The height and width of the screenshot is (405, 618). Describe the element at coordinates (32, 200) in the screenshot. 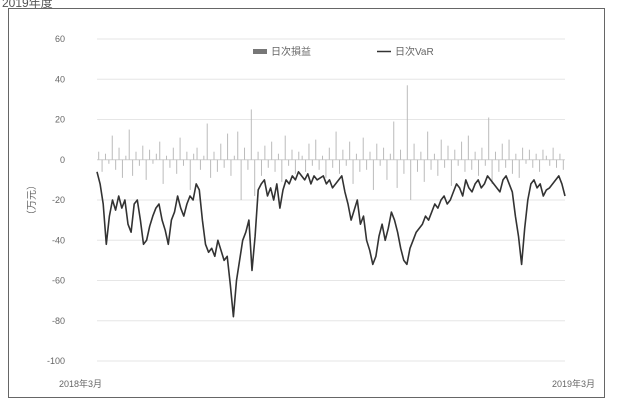

I see `y-axis-label: （万元）` at that location.